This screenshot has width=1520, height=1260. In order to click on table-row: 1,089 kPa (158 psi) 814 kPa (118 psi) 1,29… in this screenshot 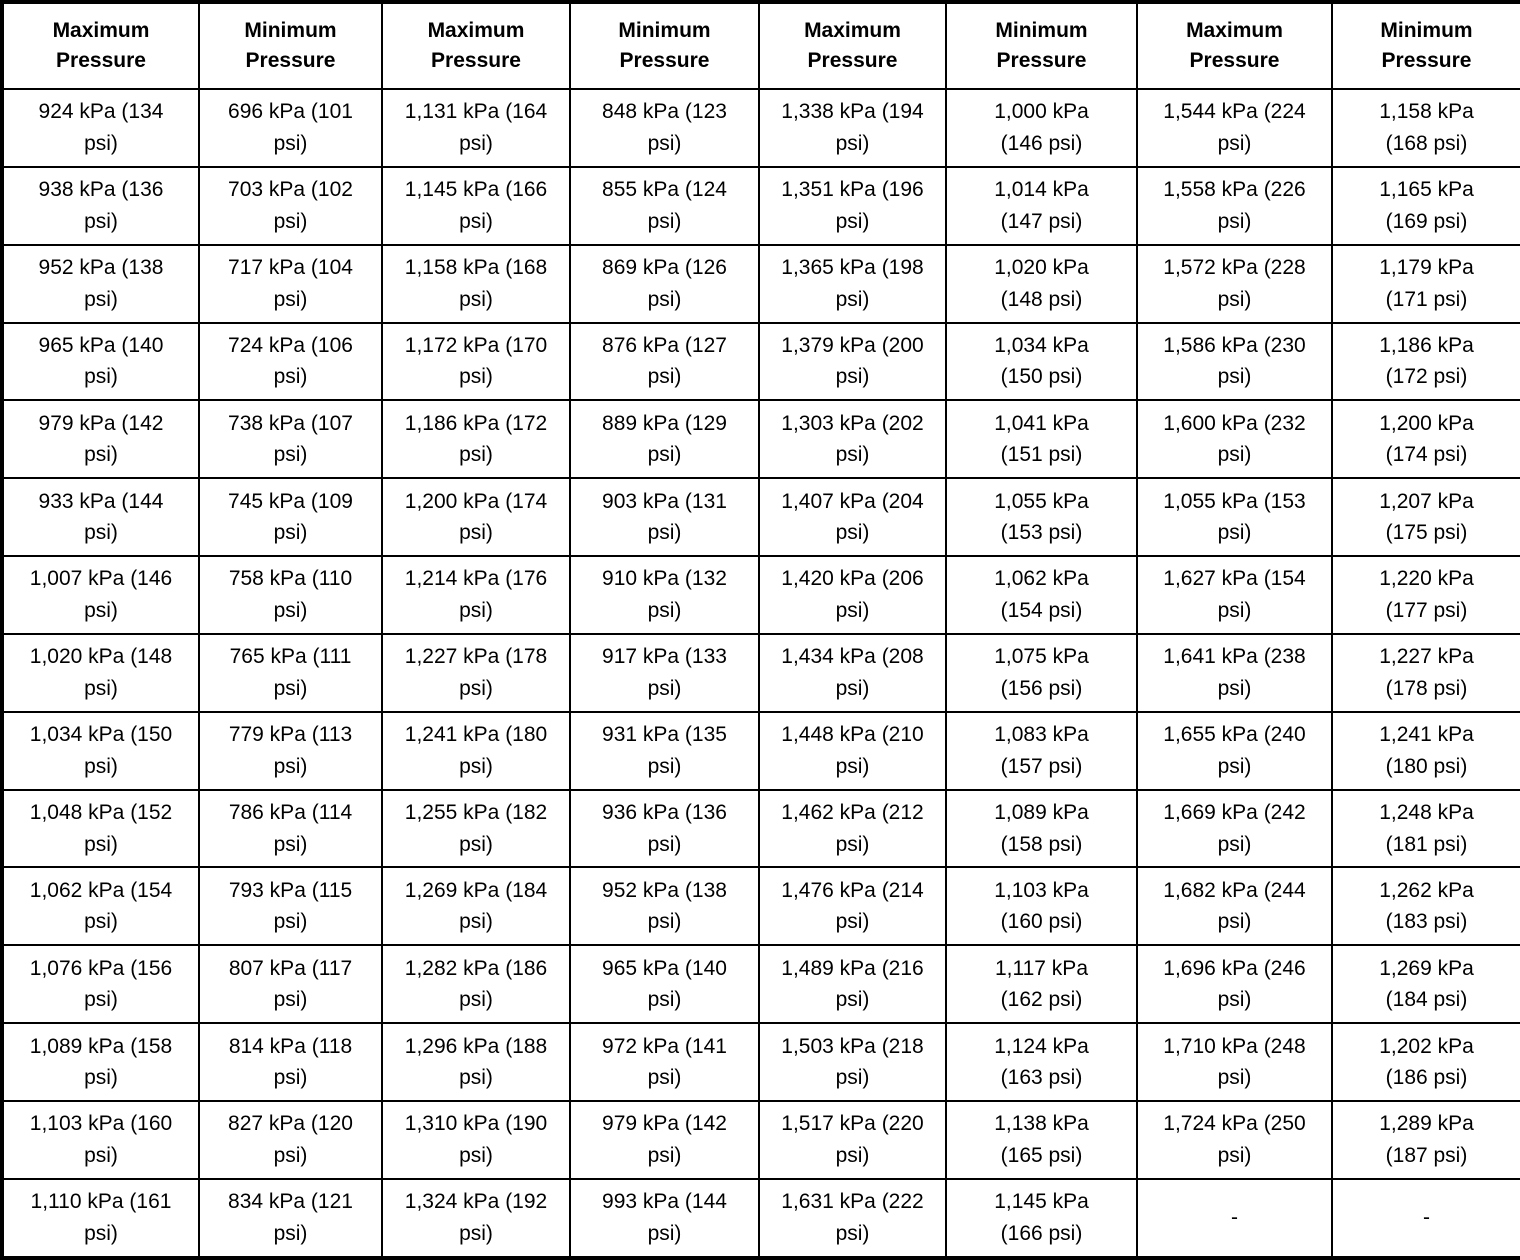, I will do `click(760, 1062)`.